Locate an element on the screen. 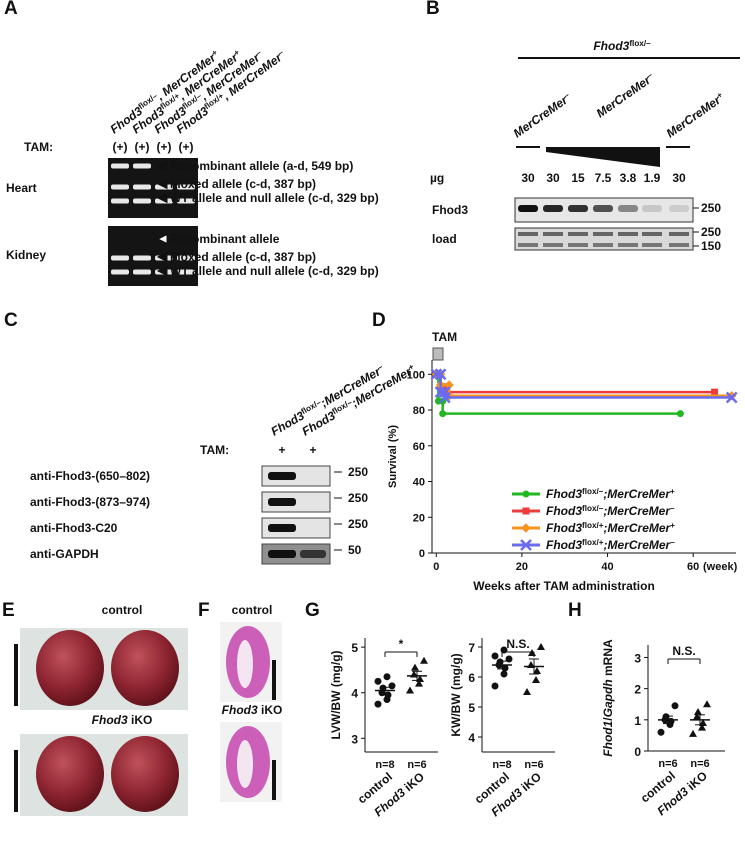 The width and height of the screenshot is (745, 846). legend-label: Fhod3flox/+;MerCreMer– is located at coordinates (610, 545).